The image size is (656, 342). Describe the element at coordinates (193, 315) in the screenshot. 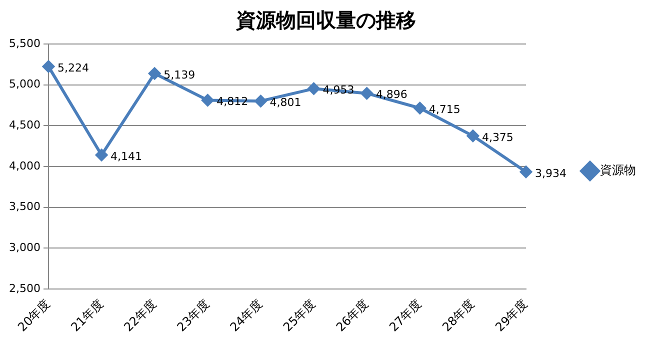

I see `x-tick-label: 23年度` at that location.